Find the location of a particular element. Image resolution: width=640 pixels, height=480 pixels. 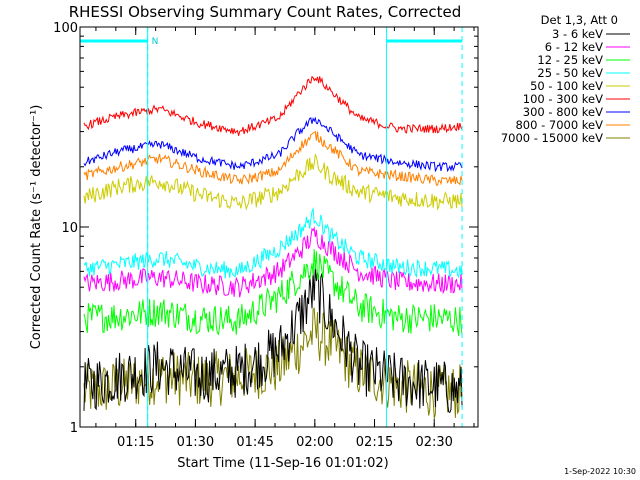

x-axis-label: Start Time (11-Sep-16 01:01:02) is located at coordinates (282, 463).